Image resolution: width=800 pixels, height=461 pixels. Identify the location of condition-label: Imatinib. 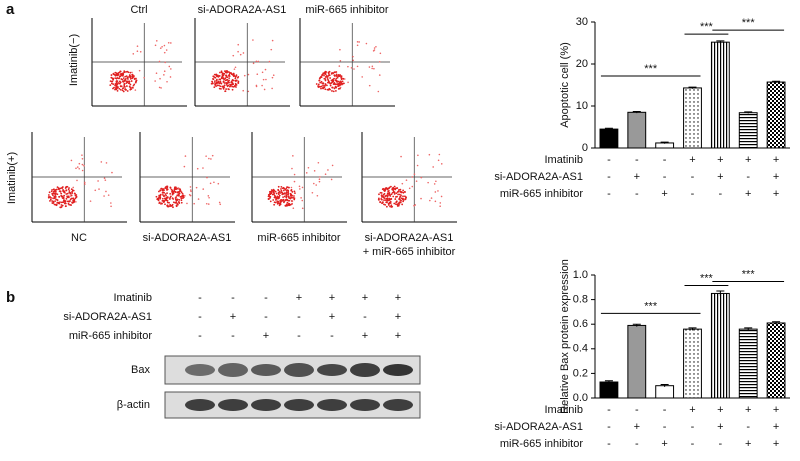
(563, 410).